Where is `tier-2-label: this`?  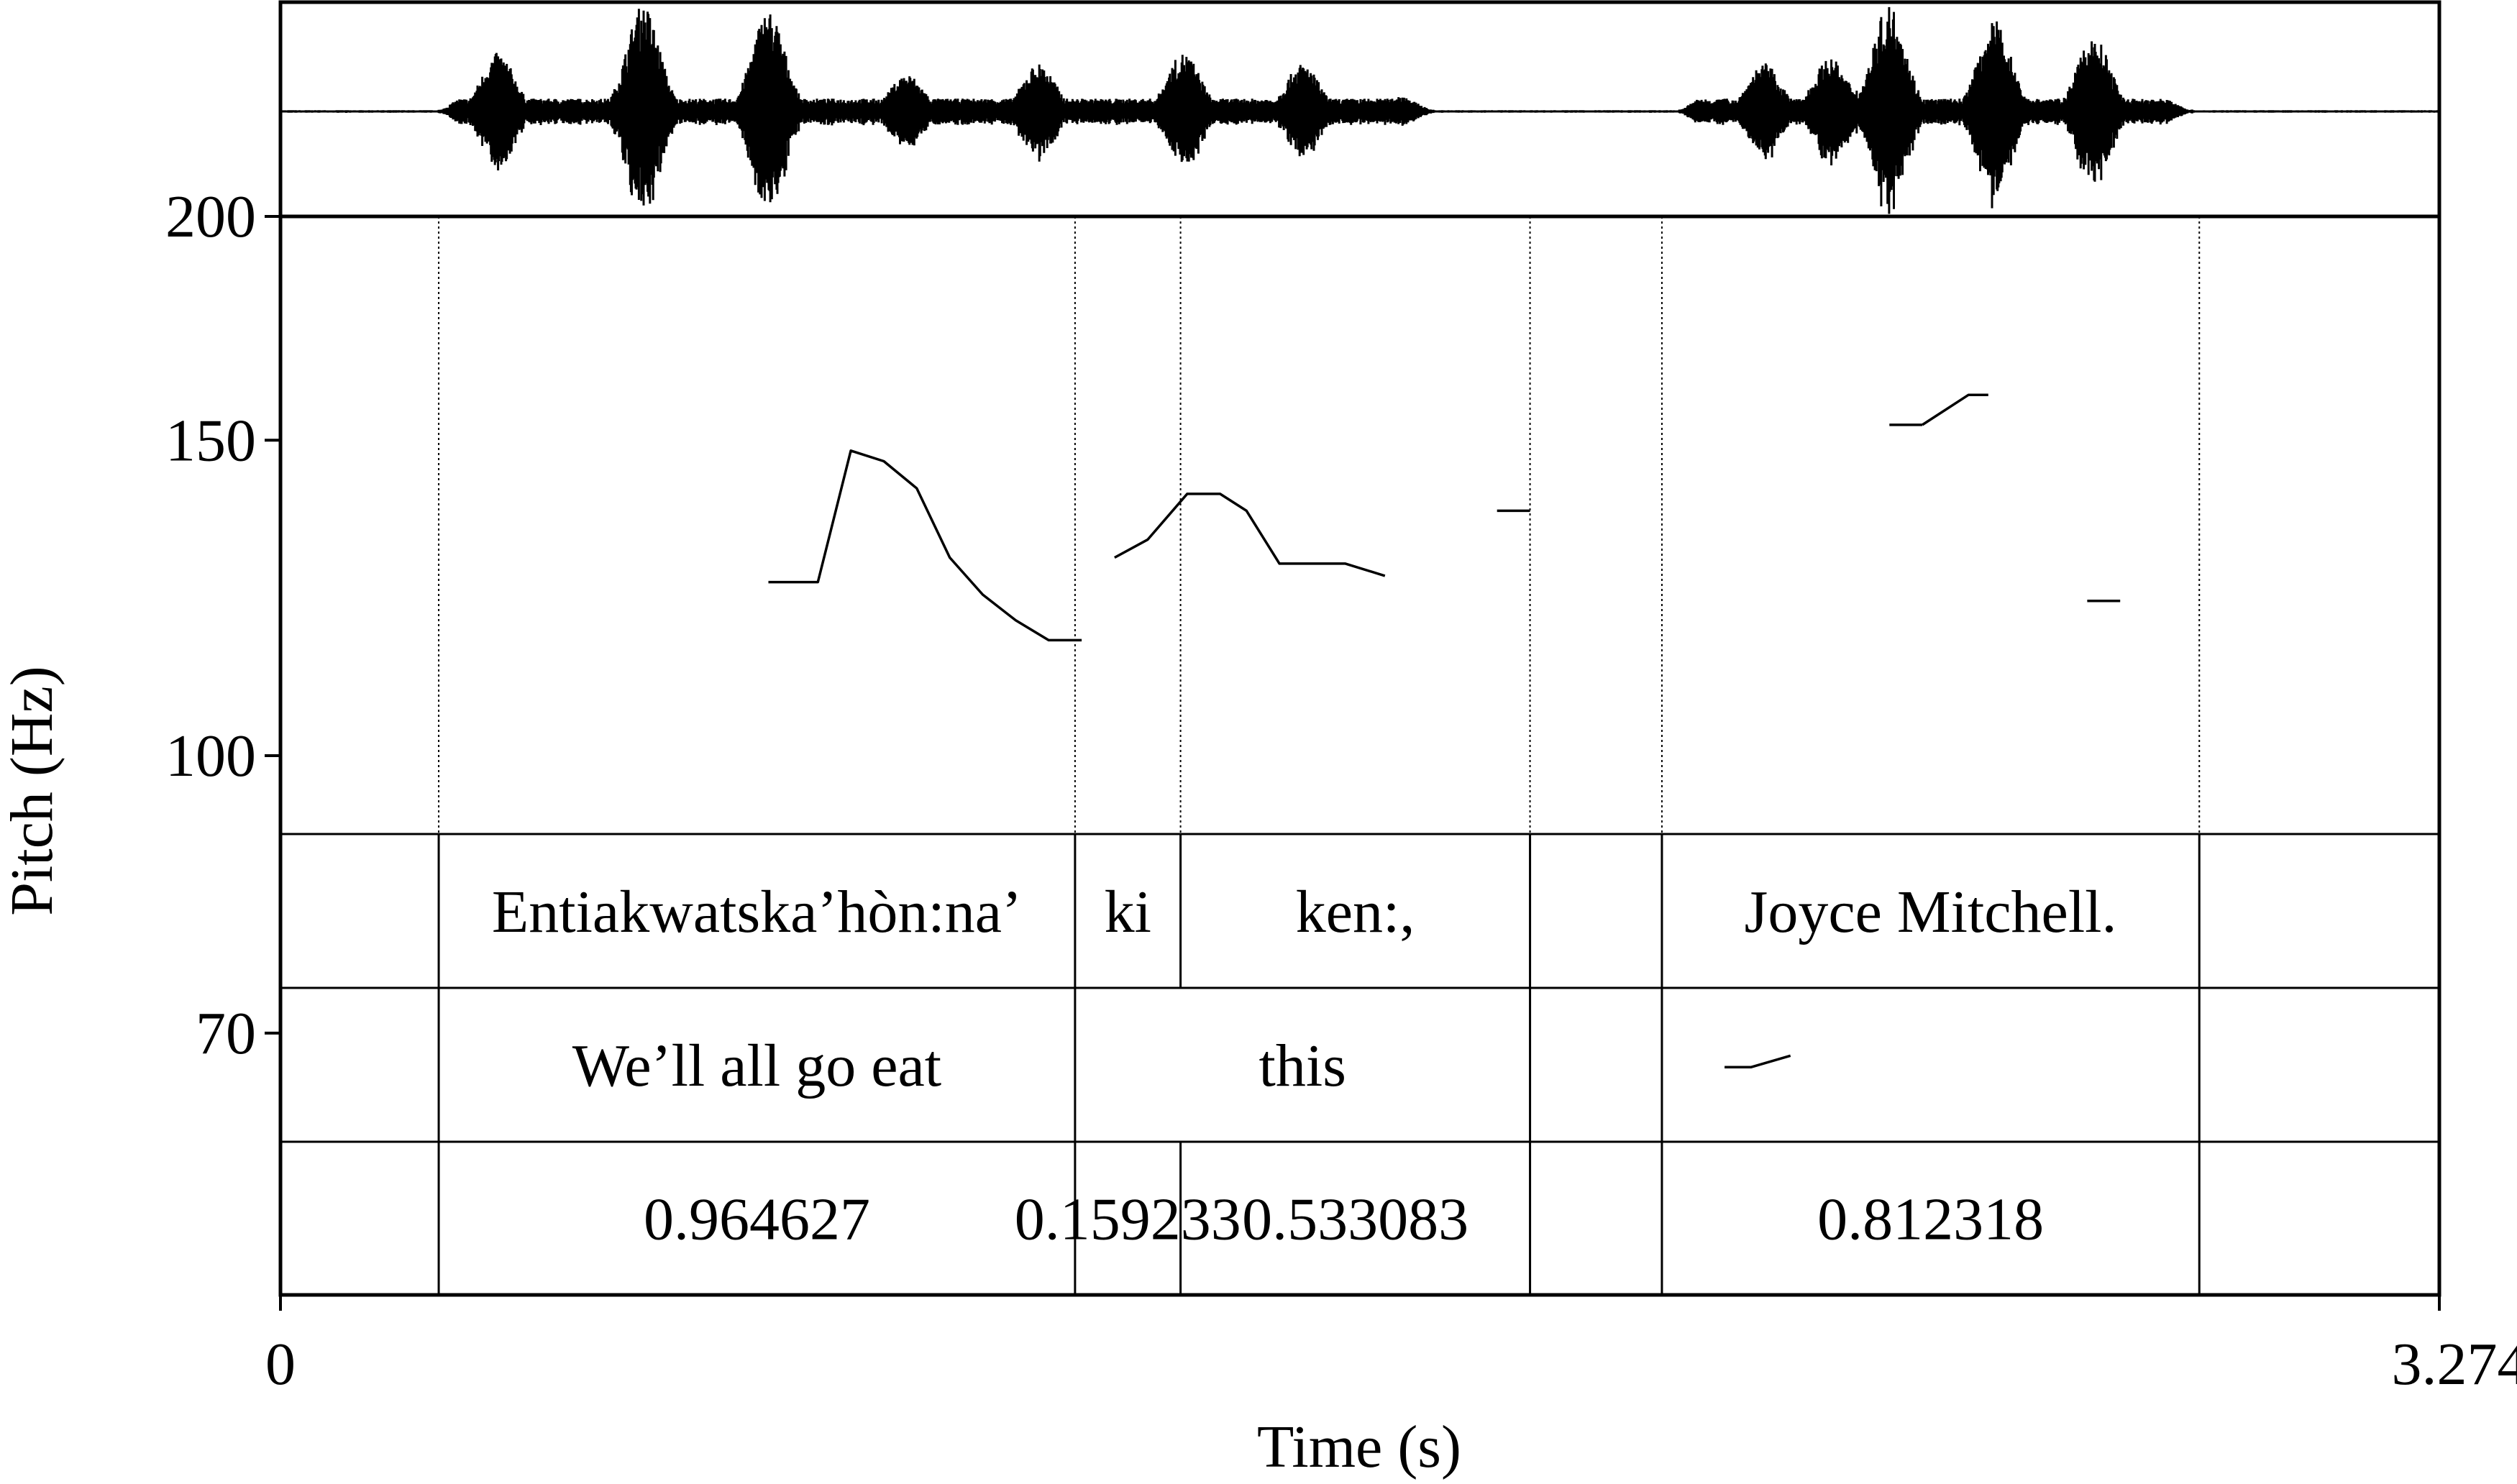
tier-2-label: this is located at coordinates (1303, 1065).